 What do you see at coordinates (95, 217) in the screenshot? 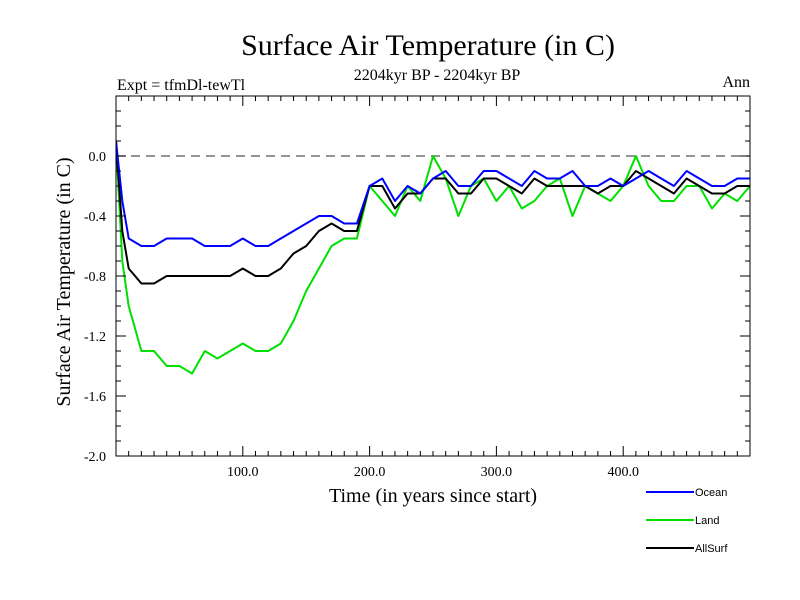
I see `y-tick-label: -0.4` at bounding box center [95, 217].